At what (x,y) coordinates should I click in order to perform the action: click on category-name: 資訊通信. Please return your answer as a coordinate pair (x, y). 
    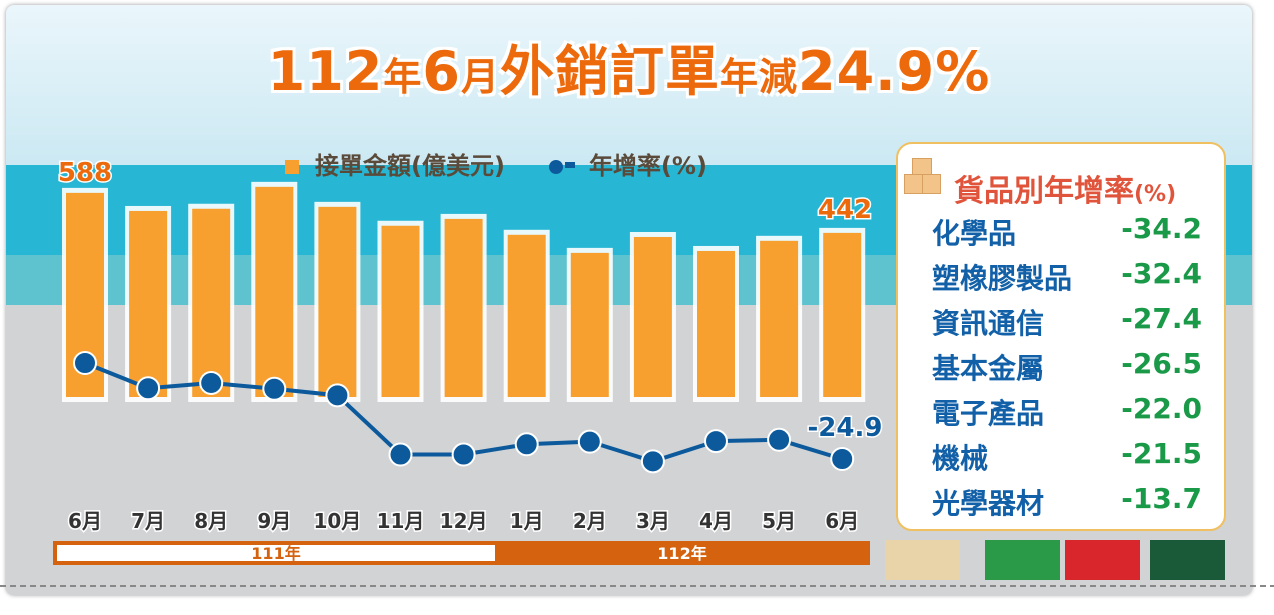
    Looking at the image, I should click on (988, 323).